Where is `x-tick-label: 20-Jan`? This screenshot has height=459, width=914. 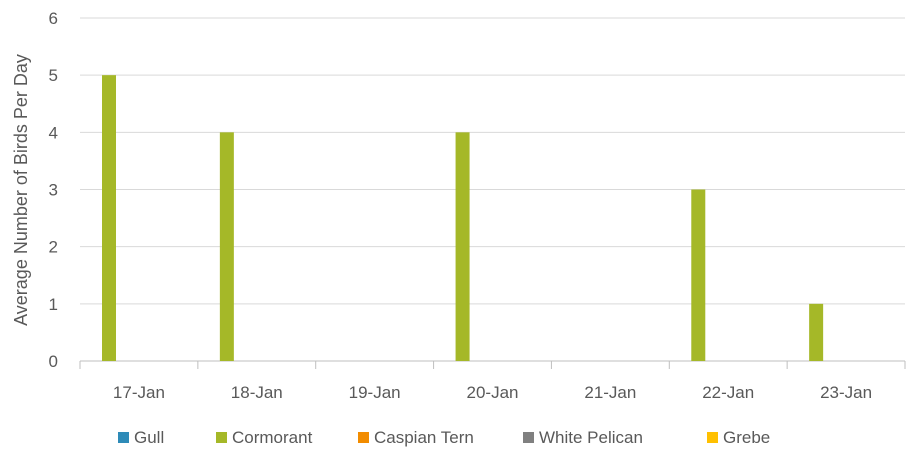
x-tick-label: 20-Jan is located at coordinates (493, 392).